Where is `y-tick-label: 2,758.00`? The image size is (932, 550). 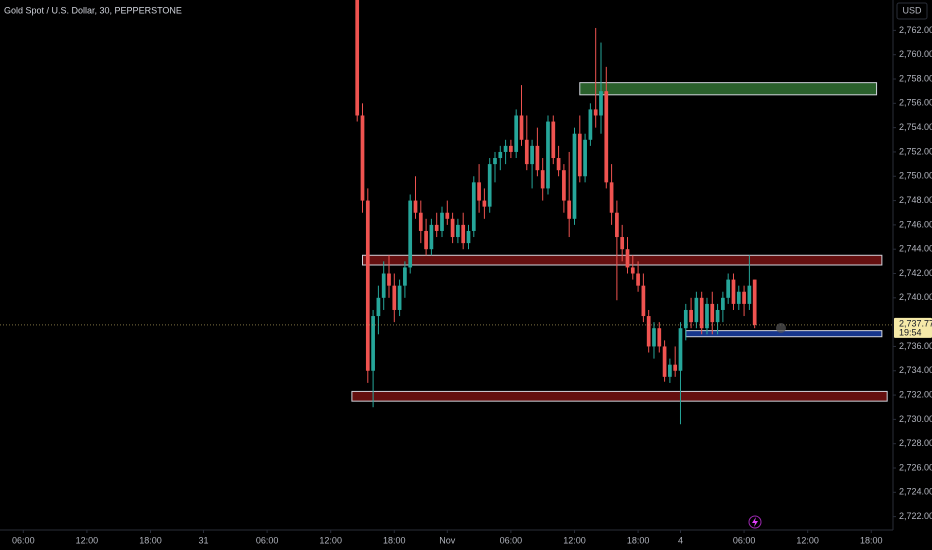 y-tick-label: 2,758.00 is located at coordinates (915, 78).